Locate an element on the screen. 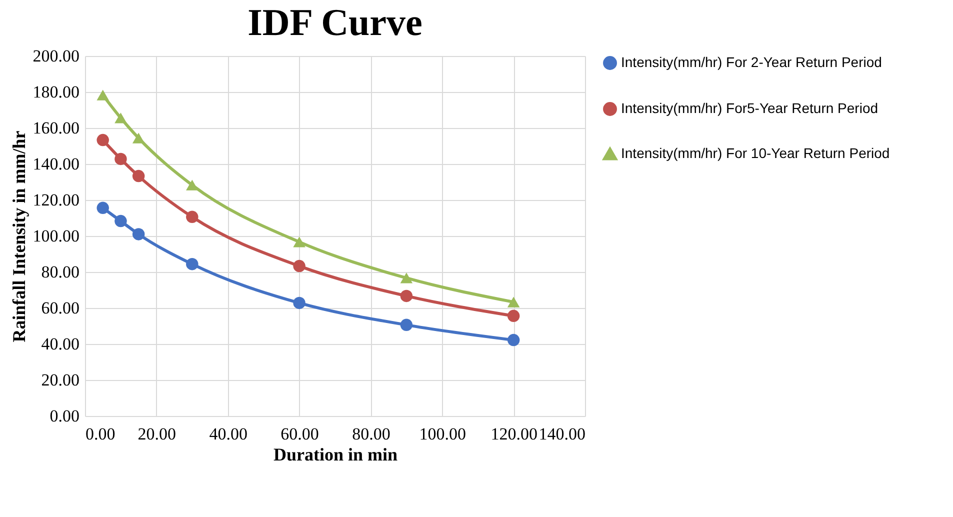  y-tick-label: 20.00 is located at coordinates (60, 380).